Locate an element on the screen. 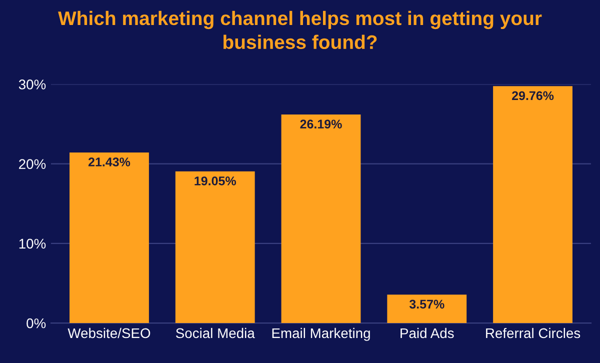 The image size is (600, 363). data-label: 21.43% is located at coordinates (109, 162).